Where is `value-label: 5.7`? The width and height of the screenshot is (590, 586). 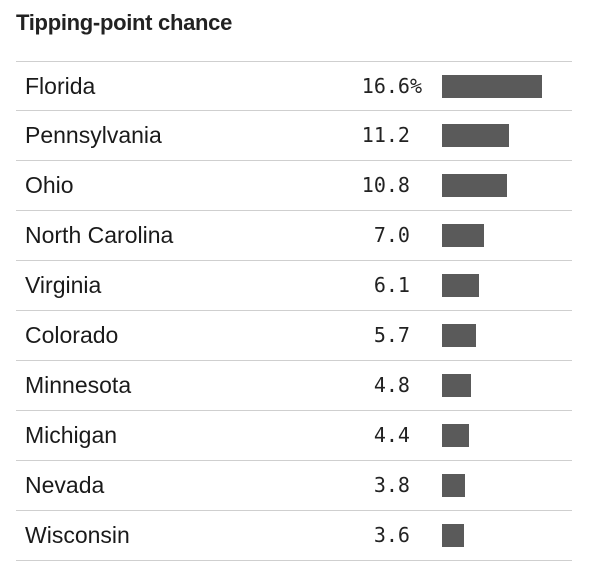 value-label: 5.7 is located at coordinates (397, 335).